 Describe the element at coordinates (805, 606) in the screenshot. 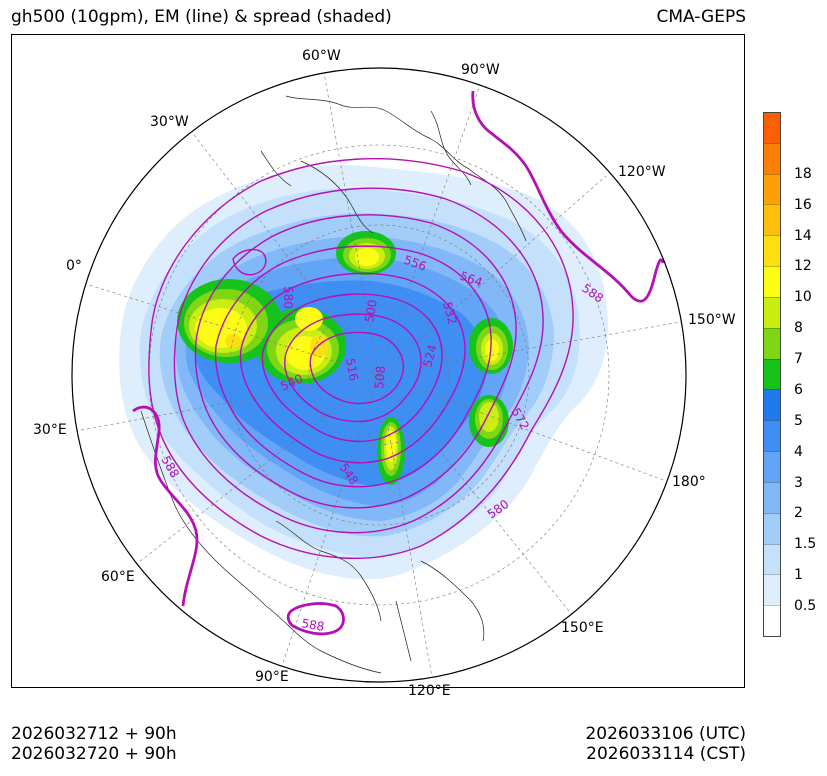

I see `colorbar-tick-label: 0.5` at that location.